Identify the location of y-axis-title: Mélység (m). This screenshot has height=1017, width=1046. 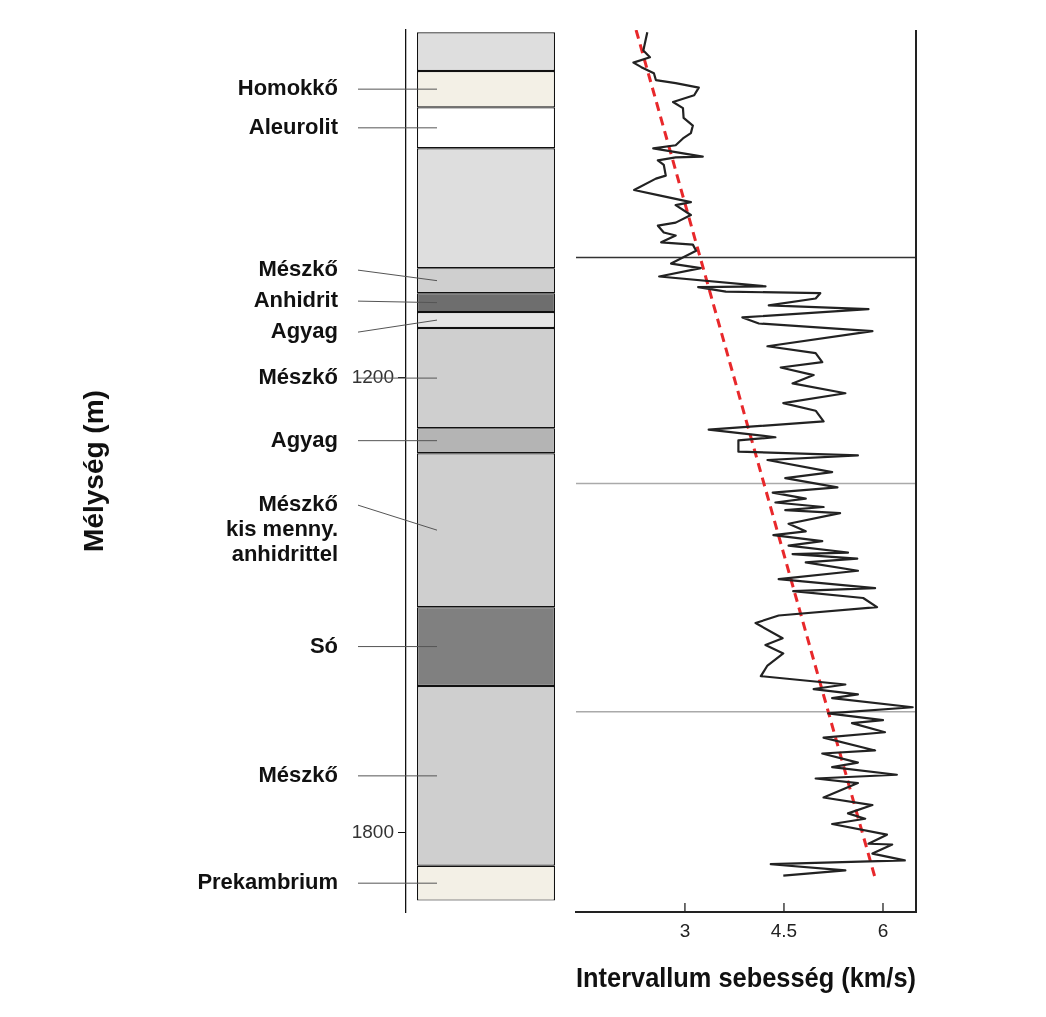
(93, 471).